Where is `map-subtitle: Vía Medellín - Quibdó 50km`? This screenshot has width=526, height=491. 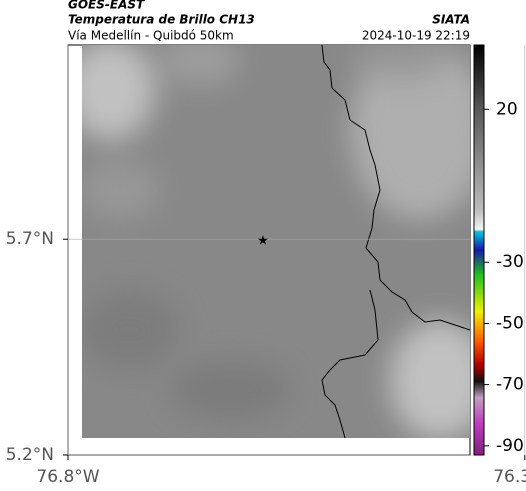
map-subtitle: Vía Medellín - Quibdó 50km is located at coordinates (151, 36).